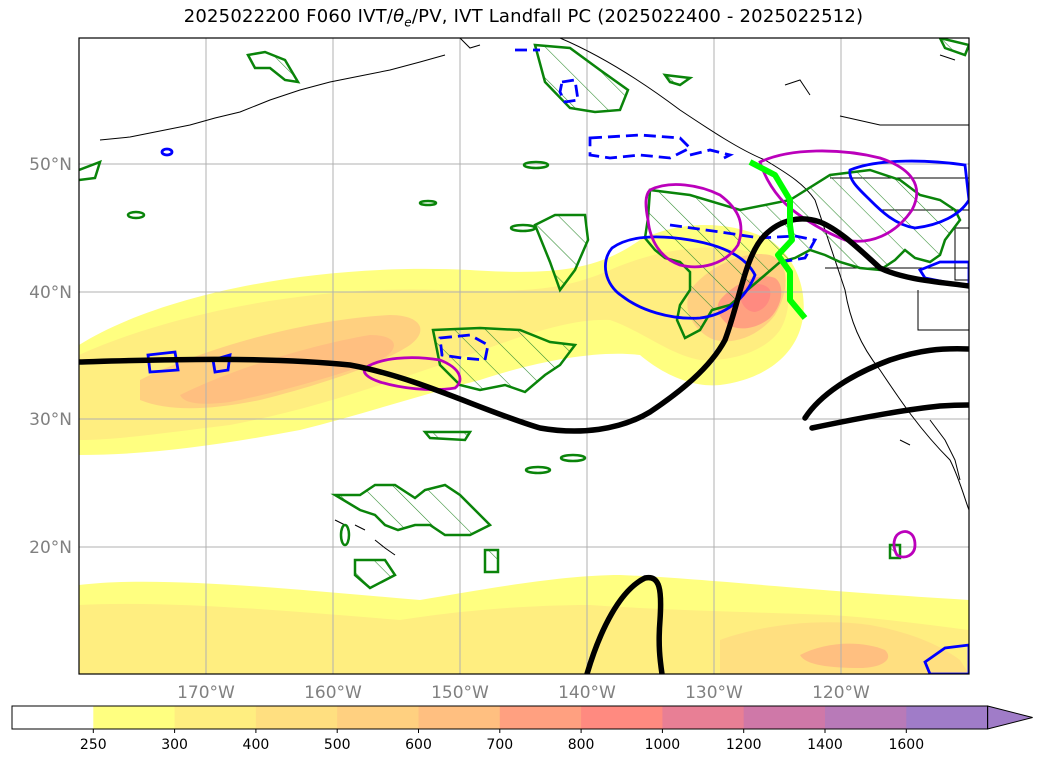  What do you see at coordinates (206, 693) in the screenshot?
I see `lon-label: 170°W` at bounding box center [206, 693].